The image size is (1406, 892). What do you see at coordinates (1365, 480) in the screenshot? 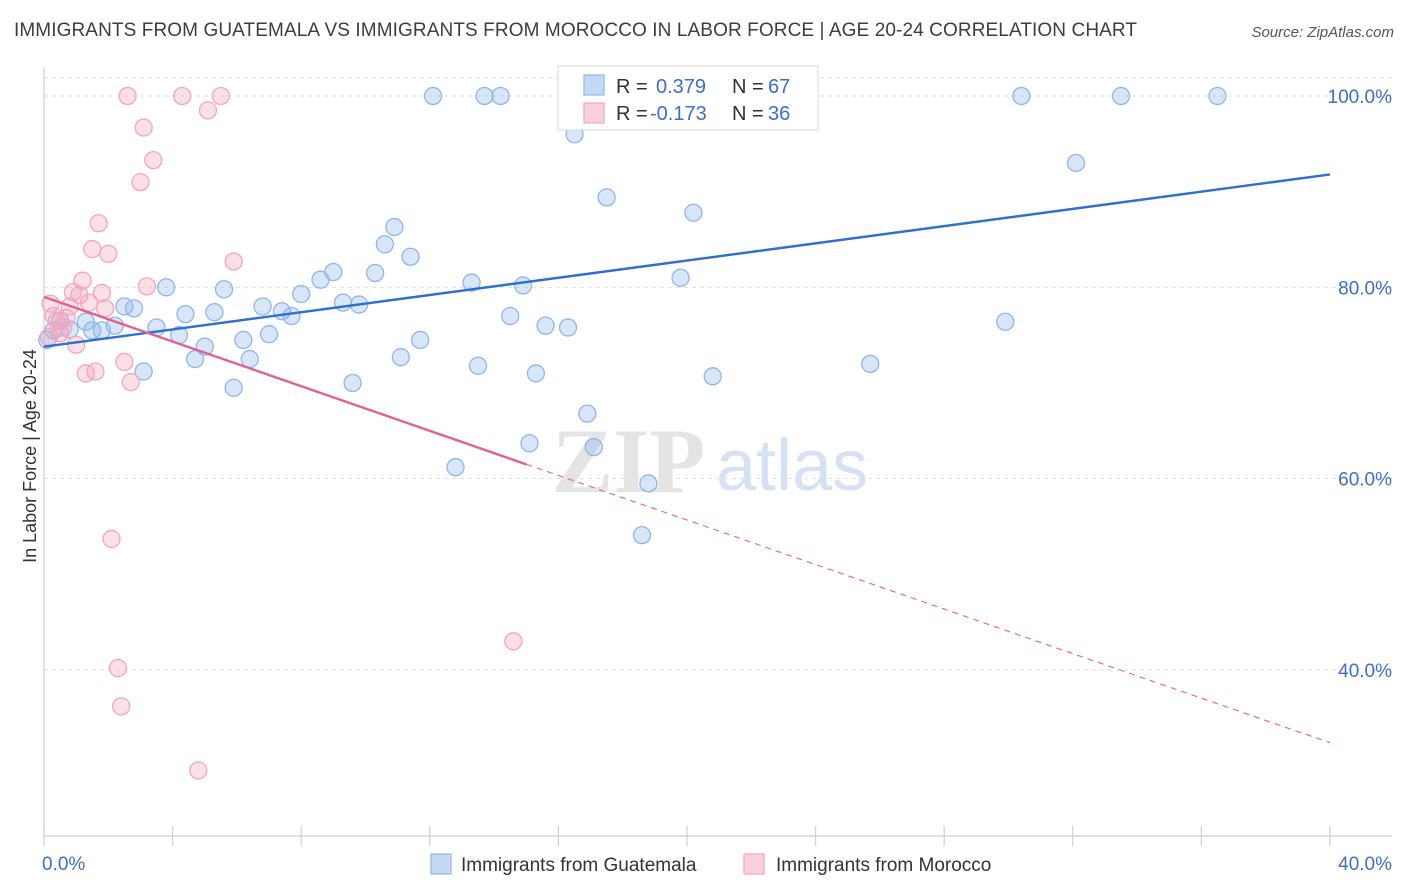
I see `y-tick-label: 60.0%` at bounding box center [1365, 480].